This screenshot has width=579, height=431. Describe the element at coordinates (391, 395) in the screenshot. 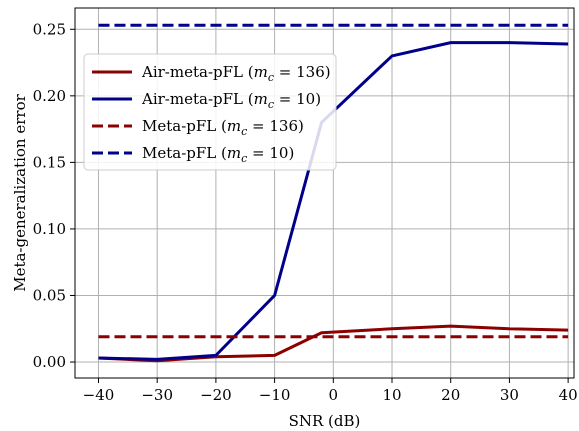

I see `x-tick-label: 10` at that location.